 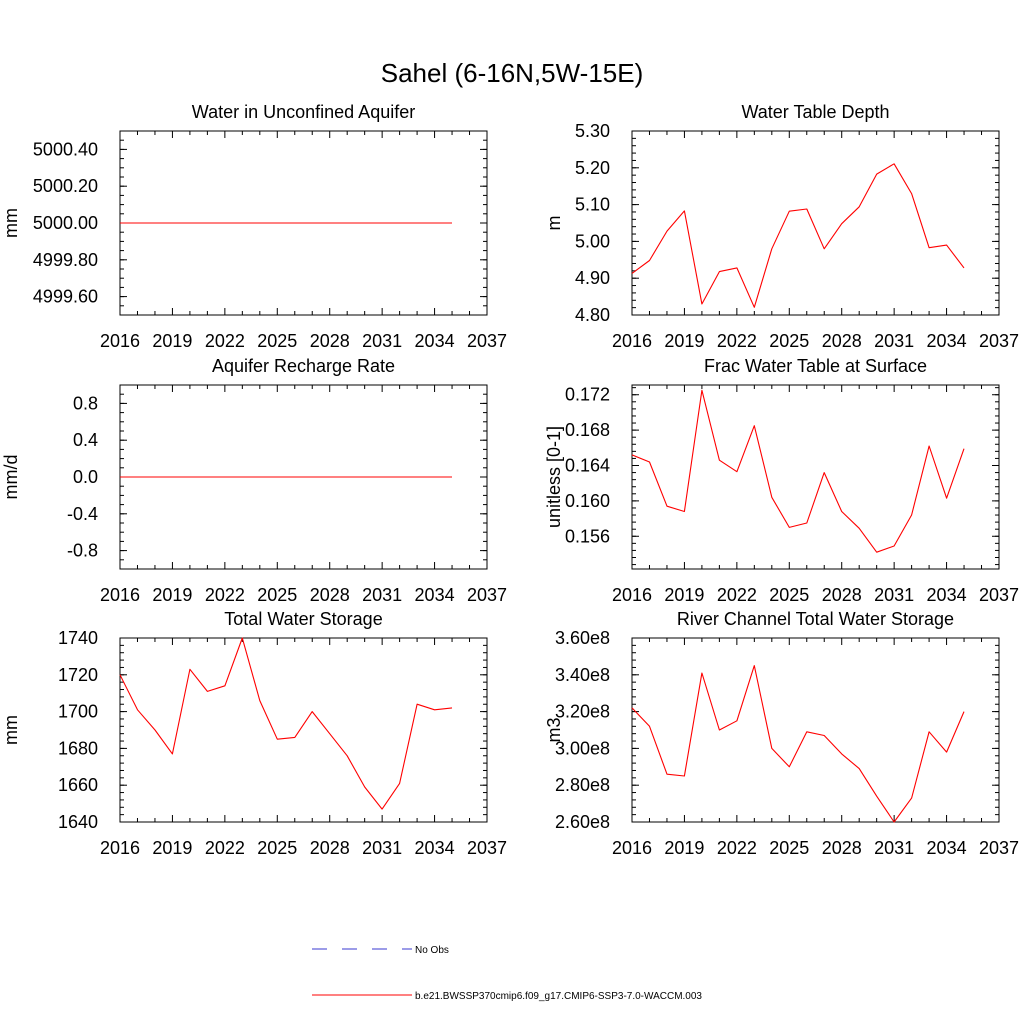 I want to click on y-tick-label: 3.20e8, so click(x=582, y=712).